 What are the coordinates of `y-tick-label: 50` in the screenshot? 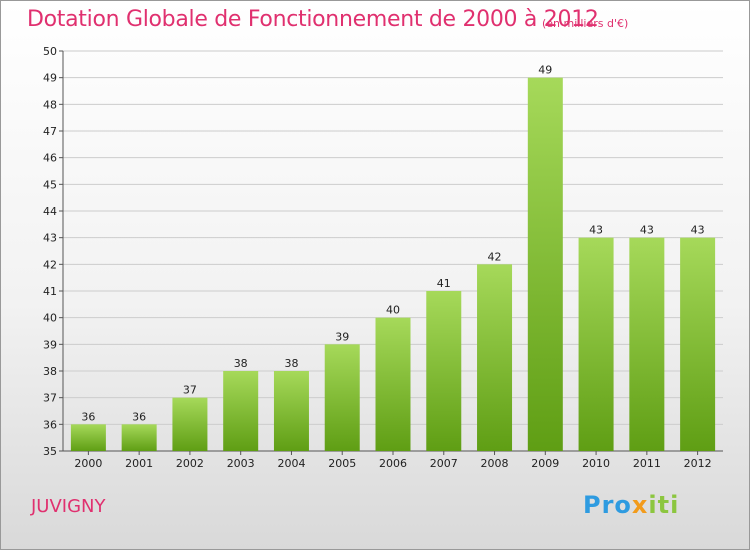 It's located at (50, 51).